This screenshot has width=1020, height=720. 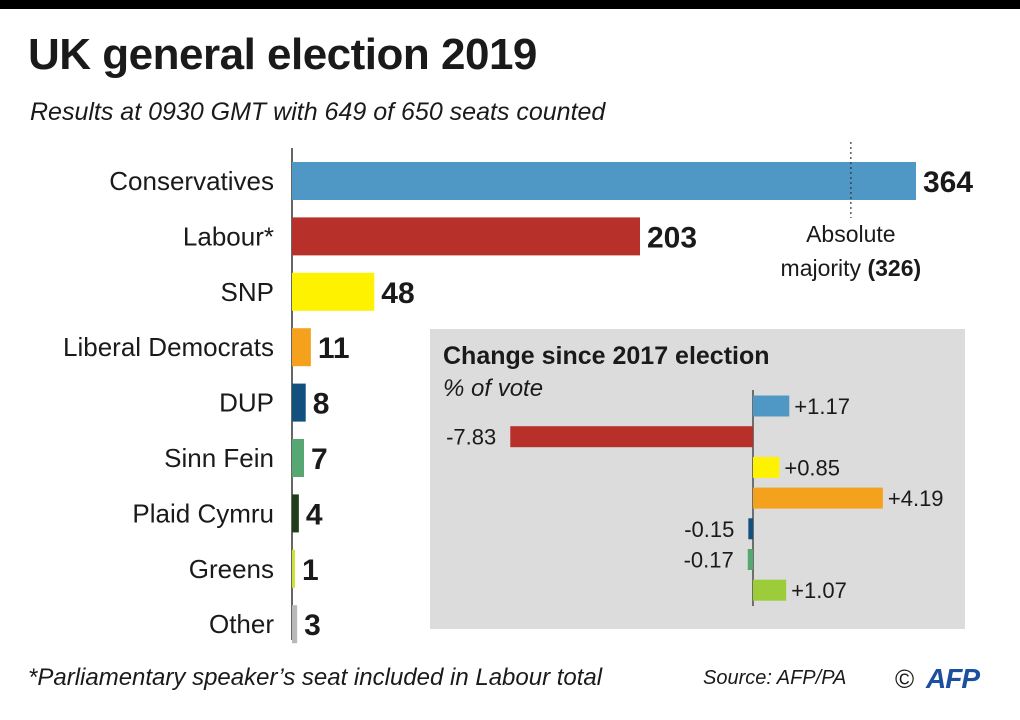 I want to click on bar-liberal-democrats, so click(x=301, y=347).